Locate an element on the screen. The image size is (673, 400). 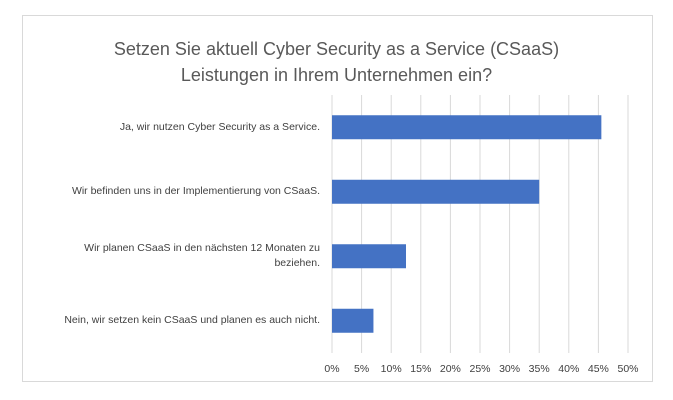
x-tick-label: 40% is located at coordinates (569, 369).